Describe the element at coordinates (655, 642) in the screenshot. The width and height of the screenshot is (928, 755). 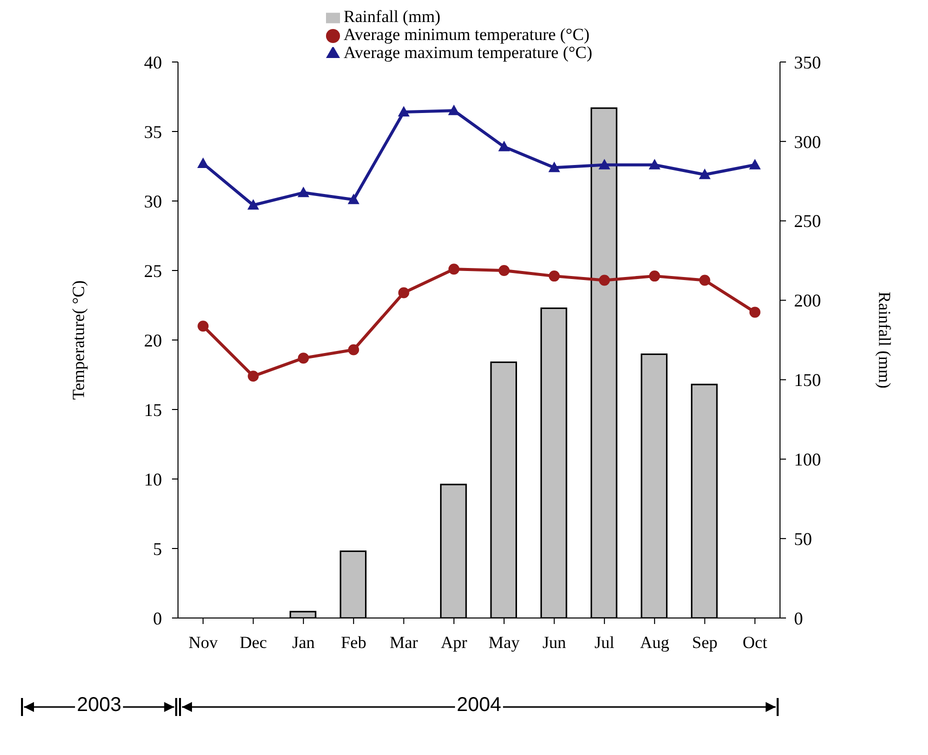
I see `x-tick-label: Aug` at that location.